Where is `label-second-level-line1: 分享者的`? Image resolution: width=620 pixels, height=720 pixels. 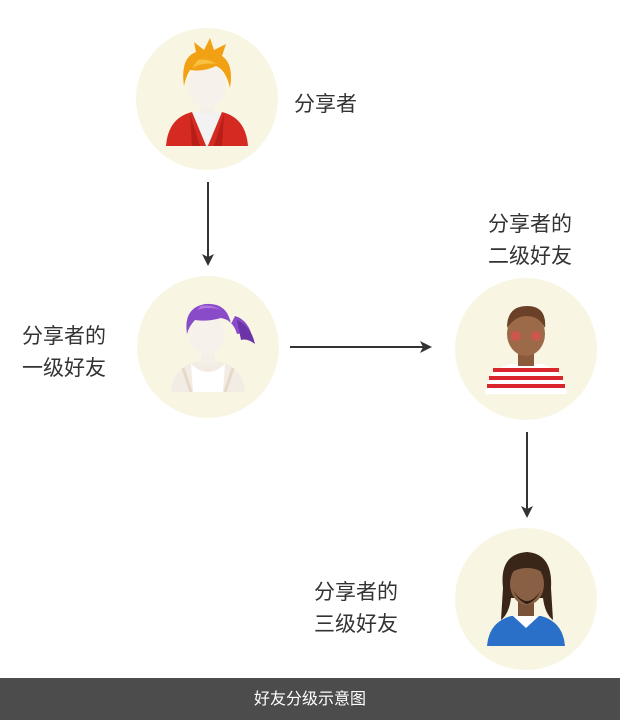
label-second-level-line1: 分享者的 is located at coordinates (530, 224).